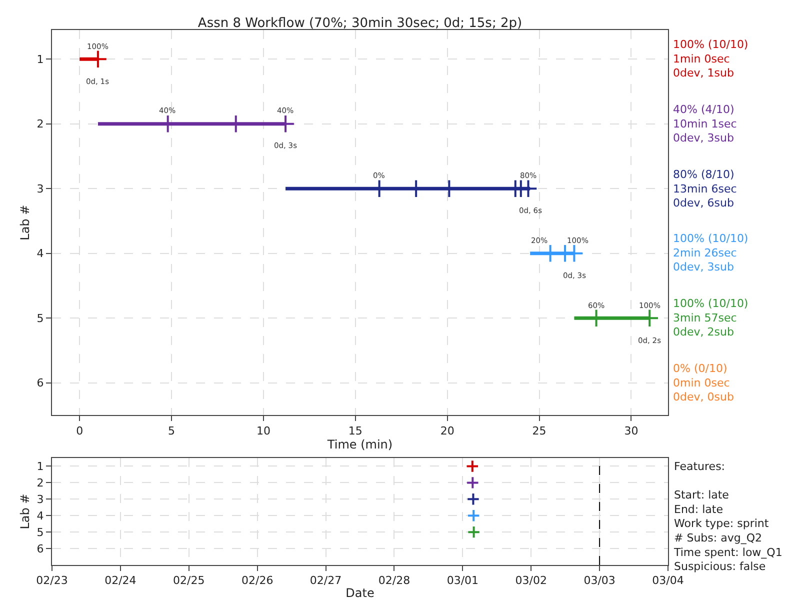 The image size is (805, 610). I want to click on text: 100% (10/10) 3min 57sec 0dev, 2sub, so click(710, 318).